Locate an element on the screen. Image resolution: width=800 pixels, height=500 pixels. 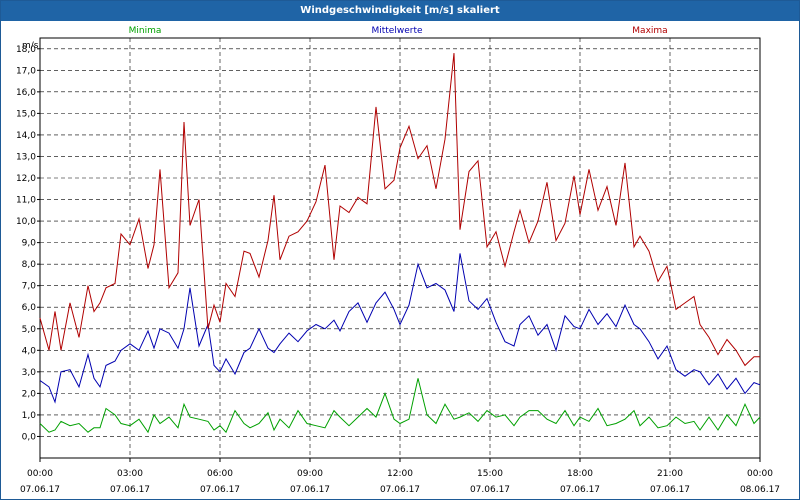
x-tick-time: 21:00 is located at coordinates (670, 474).